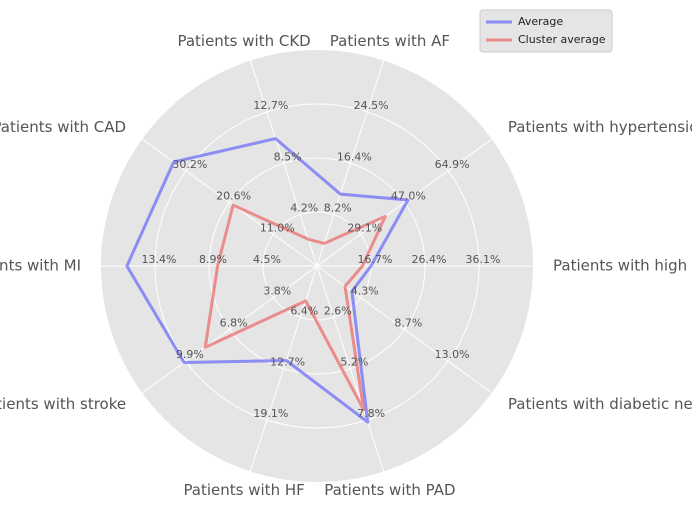 The height and width of the screenshot is (512, 692). I want to click on tick-label: 8.7%, so click(408, 323).